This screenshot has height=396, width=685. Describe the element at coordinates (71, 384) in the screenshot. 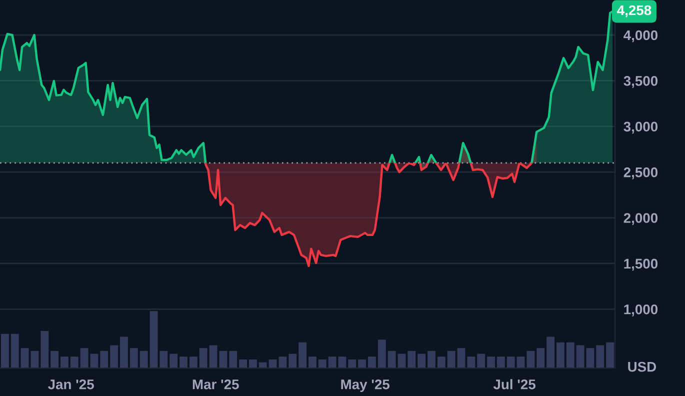

I see `x-tick-label: Jan '25` at that location.